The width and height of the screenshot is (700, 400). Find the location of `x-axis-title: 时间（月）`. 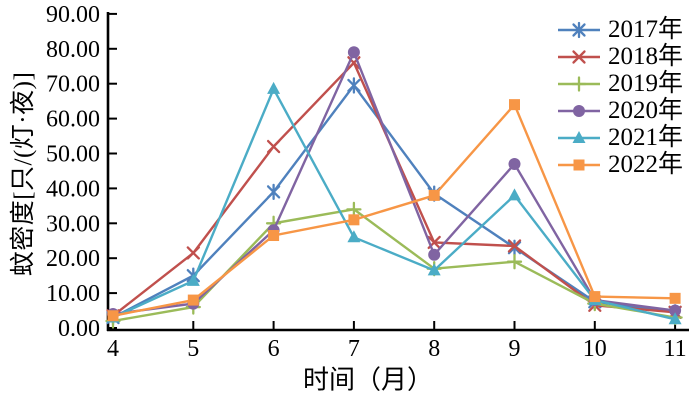

x-axis-title: 时间（月） is located at coordinates (368, 380).